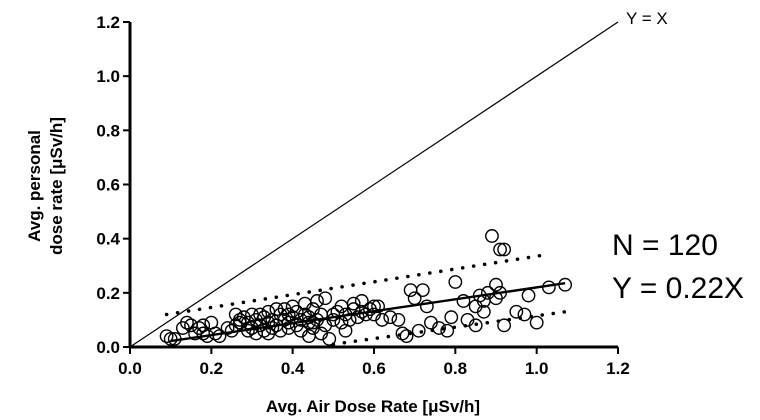 The width and height of the screenshot is (760, 420). What do you see at coordinates (108, 76) in the screenshot?
I see `y-tick-label: 1.0` at bounding box center [108, 76].